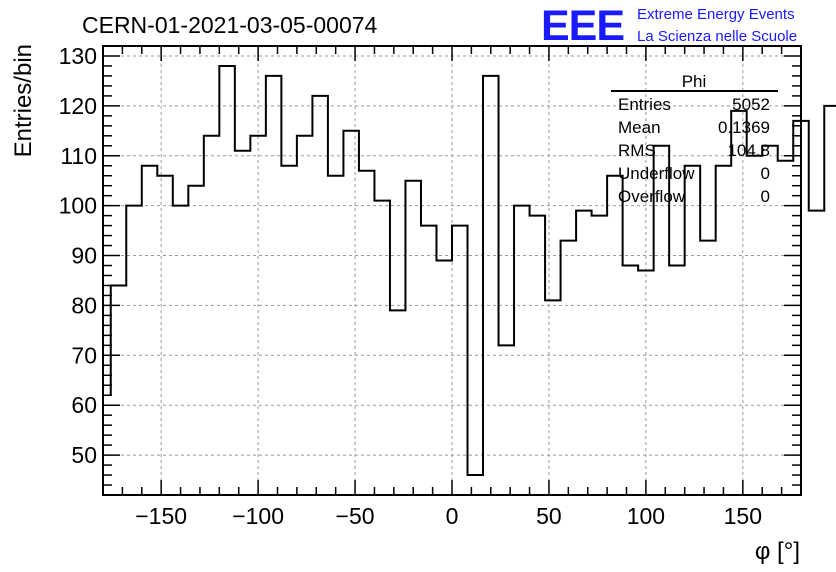 The width and height of the screenshot is (836, 572). I want to click on x-tick-label: 0, so click(452, 516).